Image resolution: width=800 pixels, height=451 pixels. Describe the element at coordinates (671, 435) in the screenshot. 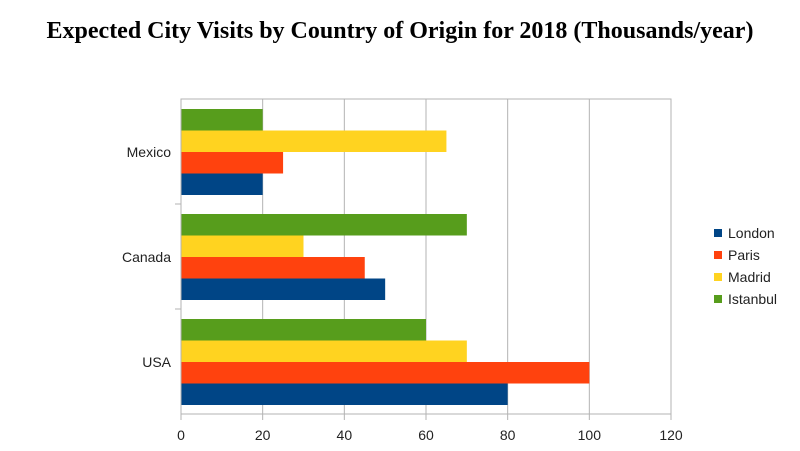

I see `x-tick-label: 120` at that location.